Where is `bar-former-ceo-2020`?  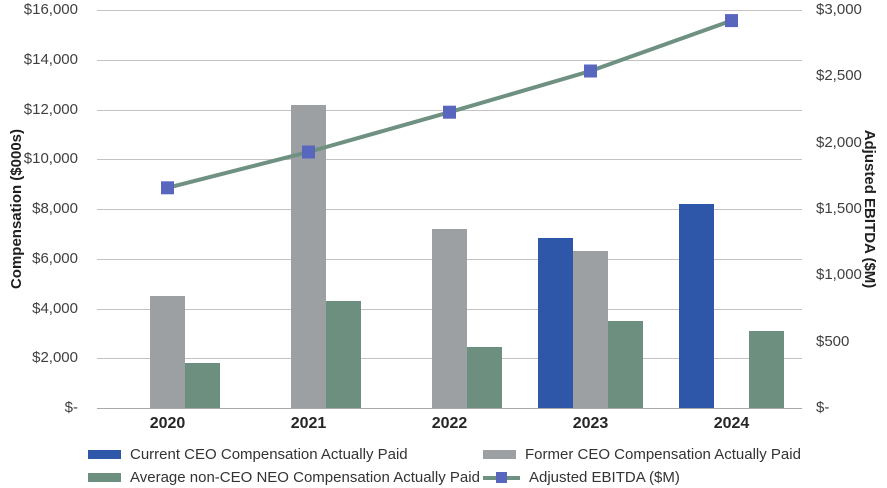
bar-former-ceo-2020 is located at coordinates (167, 352).